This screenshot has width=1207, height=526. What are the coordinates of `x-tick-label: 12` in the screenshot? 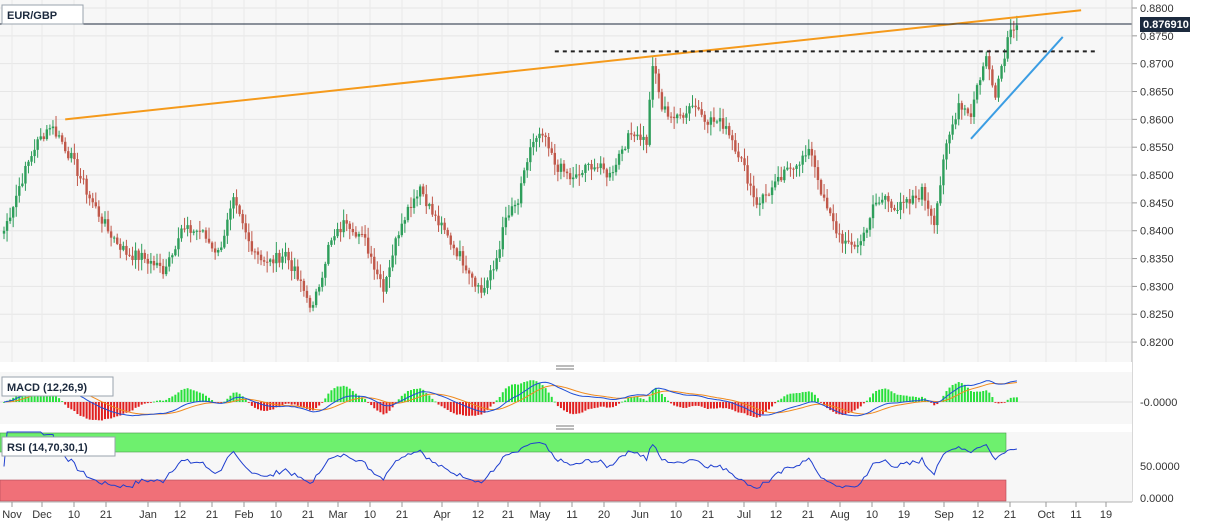 It's located at (776, 515).